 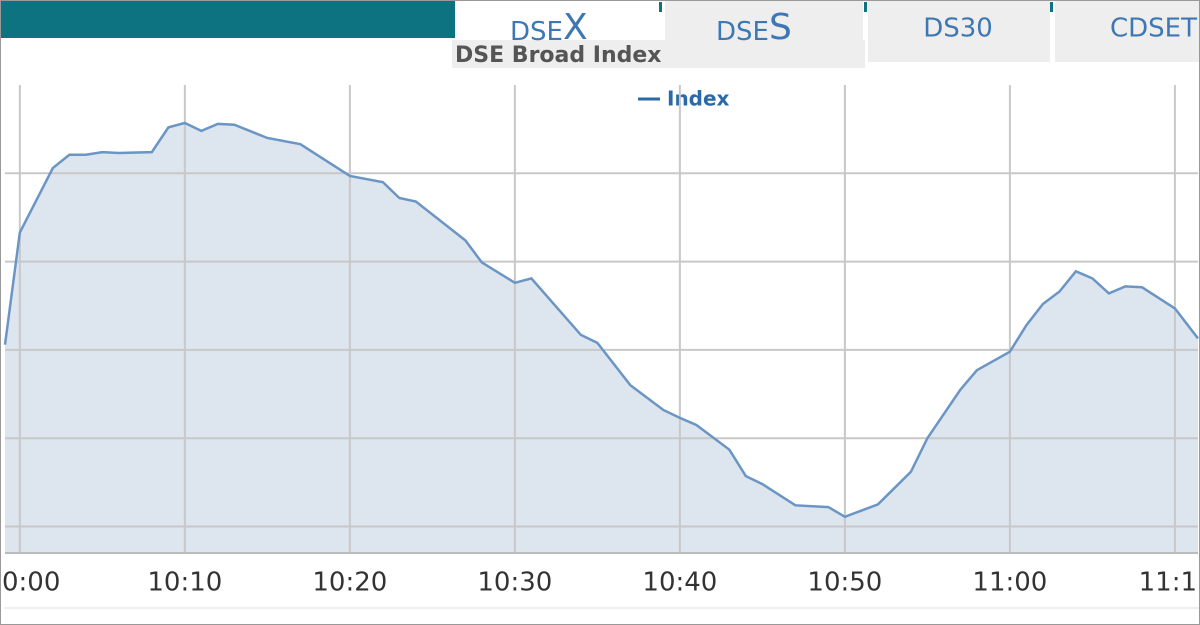 I want to click on tab-label-suffix: S, so click(x=780, y=27).